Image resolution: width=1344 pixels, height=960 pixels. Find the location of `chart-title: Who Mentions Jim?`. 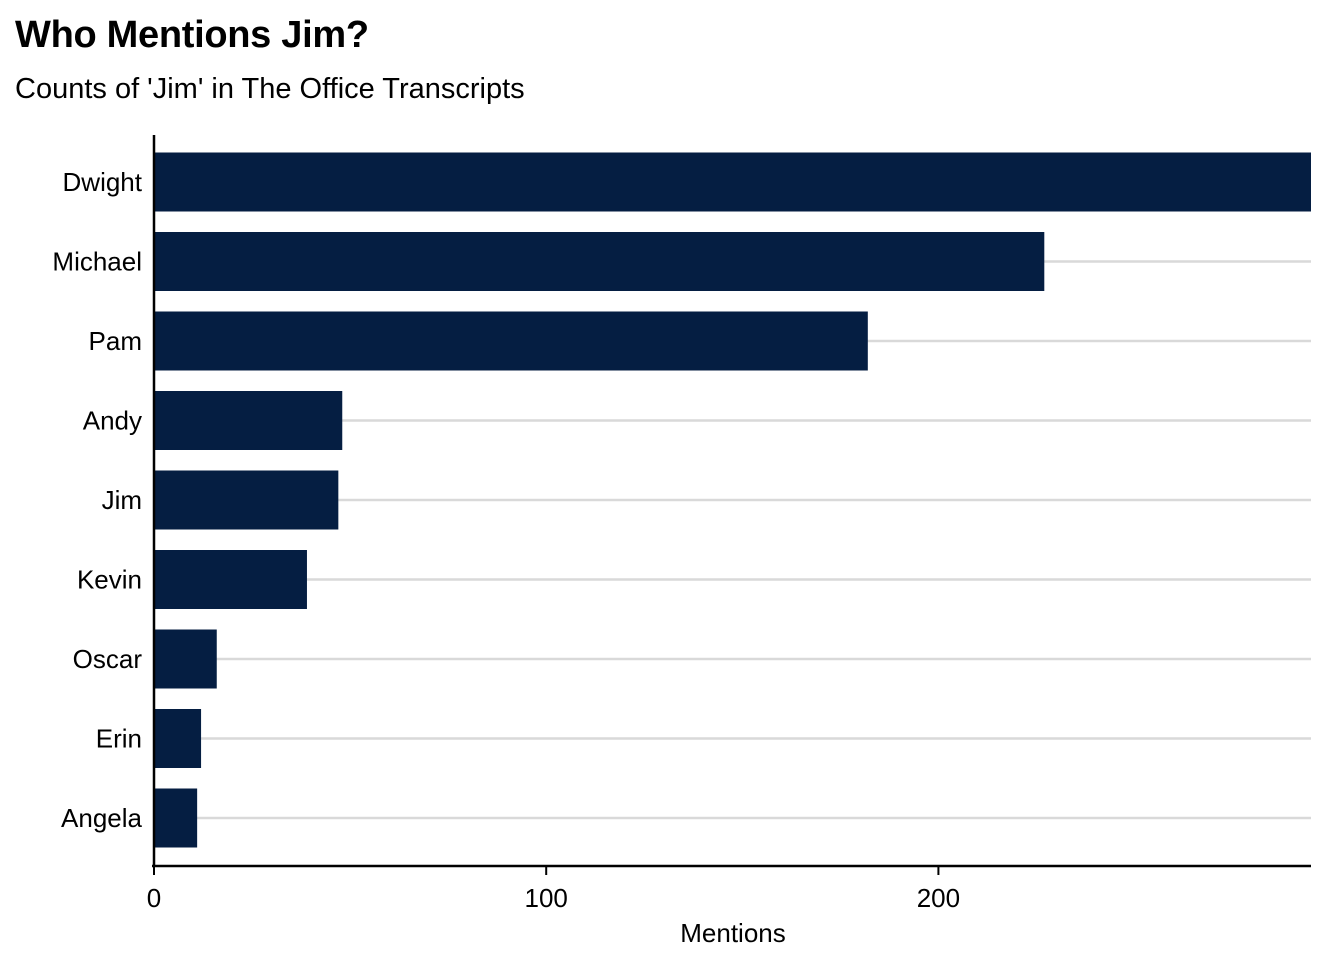

chart-title: Who Mentions Jim? is located at coordinates (192, 35).